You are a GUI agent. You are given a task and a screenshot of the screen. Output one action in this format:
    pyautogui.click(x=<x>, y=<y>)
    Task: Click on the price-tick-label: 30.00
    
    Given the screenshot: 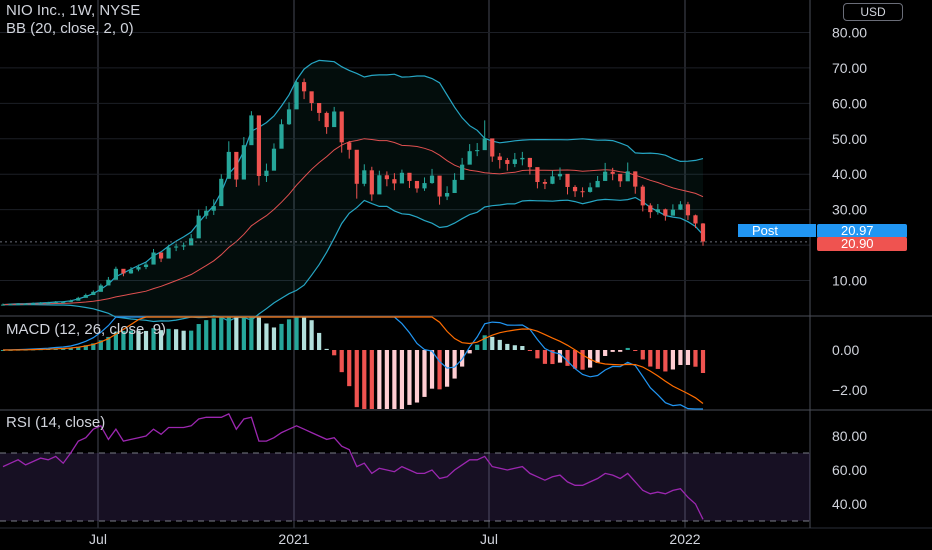 What is the action you would take?
    pyautogui.click(x=849, y=210)
    